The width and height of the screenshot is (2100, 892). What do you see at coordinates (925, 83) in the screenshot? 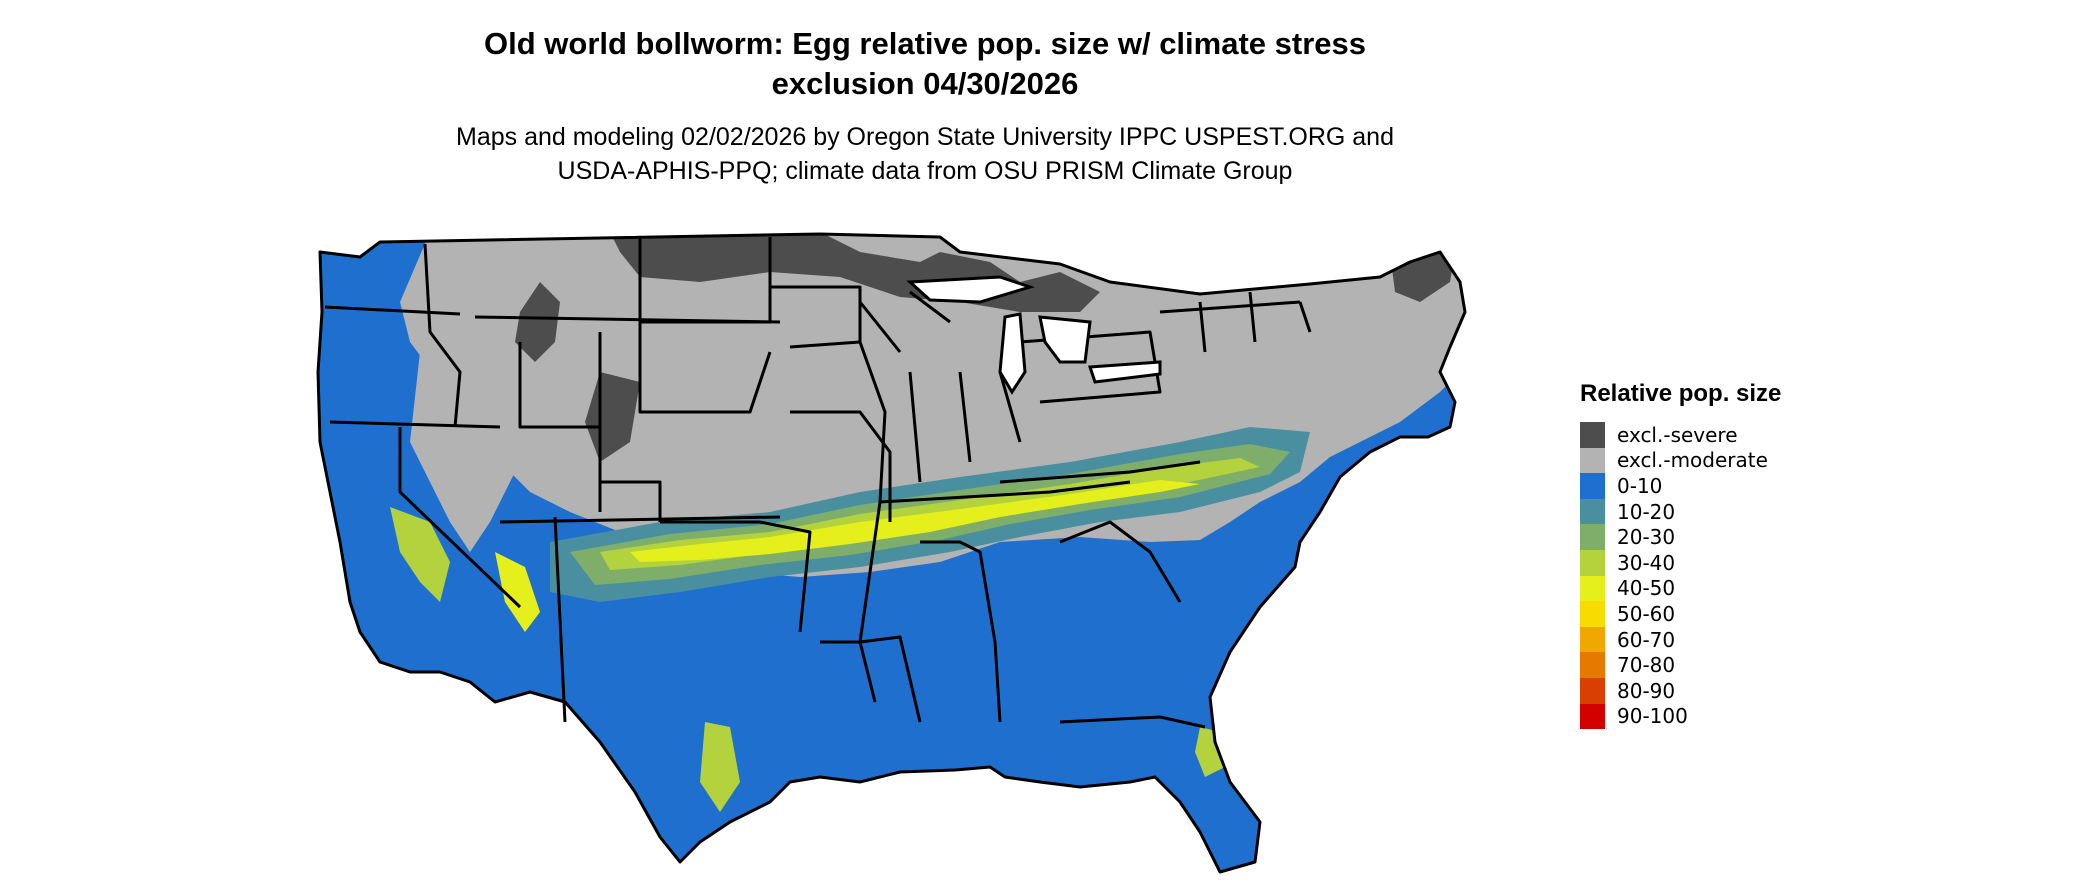
I see `title-line-2: exclusion 04/30/2026` at bounding box center [925, 83].